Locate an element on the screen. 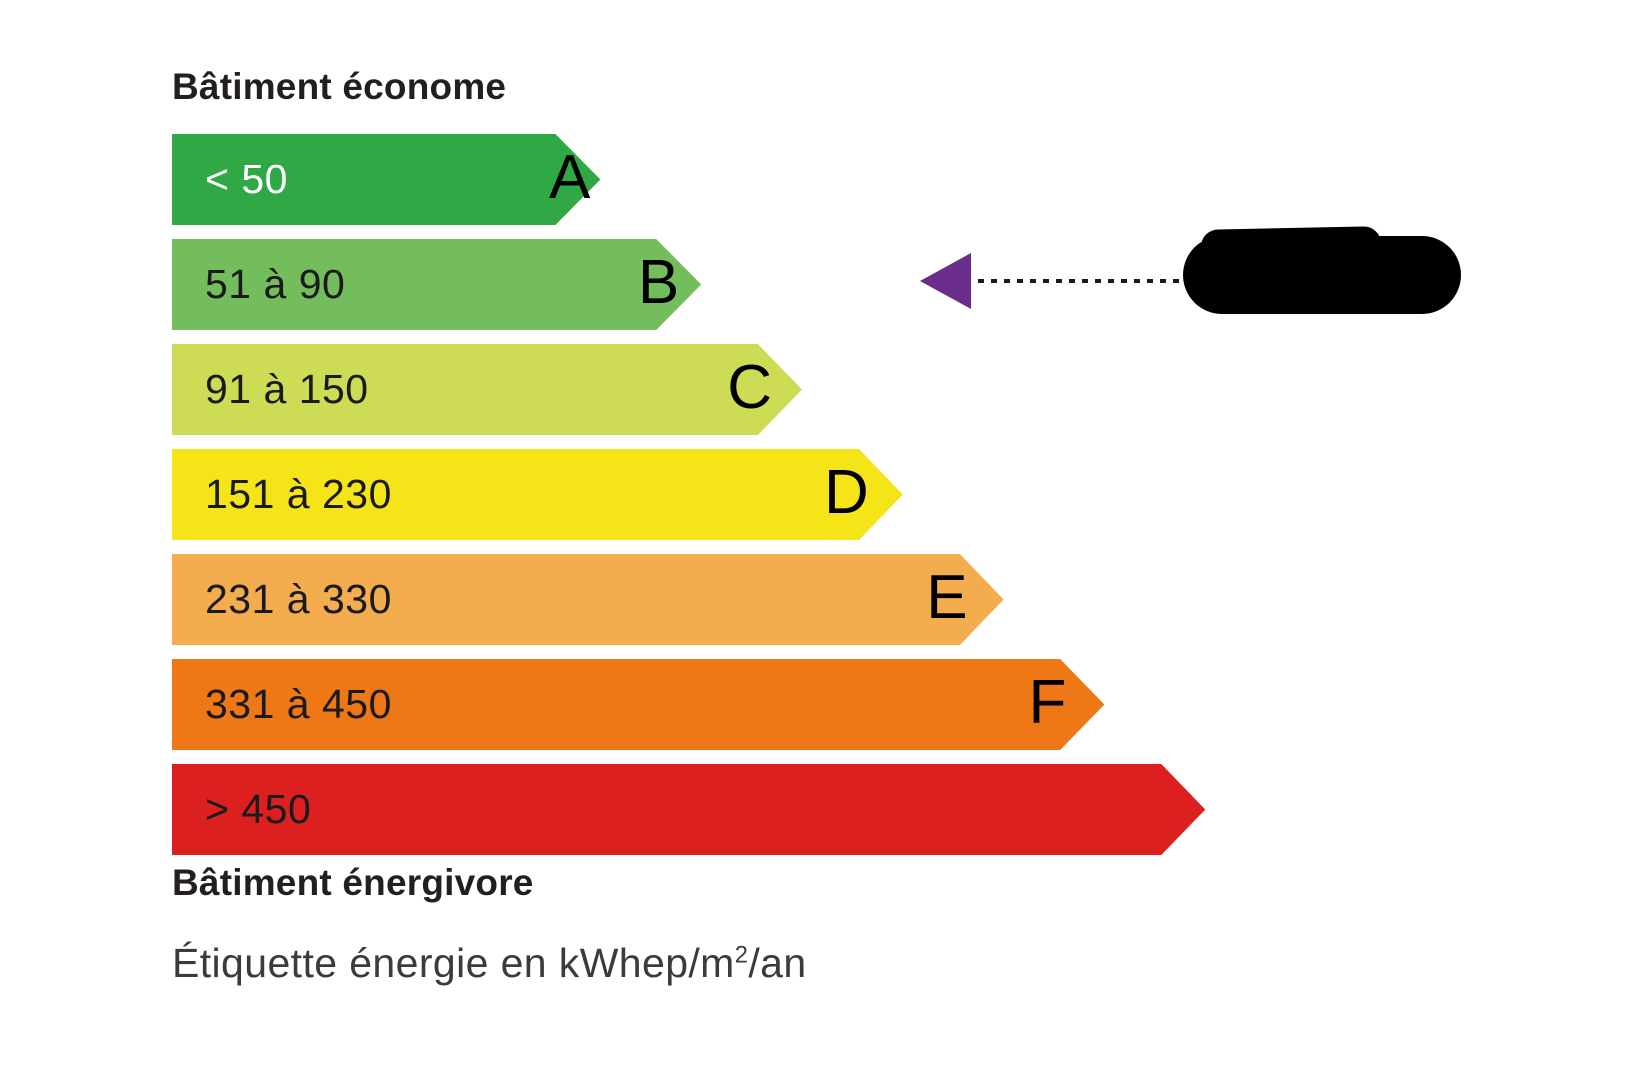  energy-band-bar-d: 151 à 230 D is located at coordinates (537, 494).